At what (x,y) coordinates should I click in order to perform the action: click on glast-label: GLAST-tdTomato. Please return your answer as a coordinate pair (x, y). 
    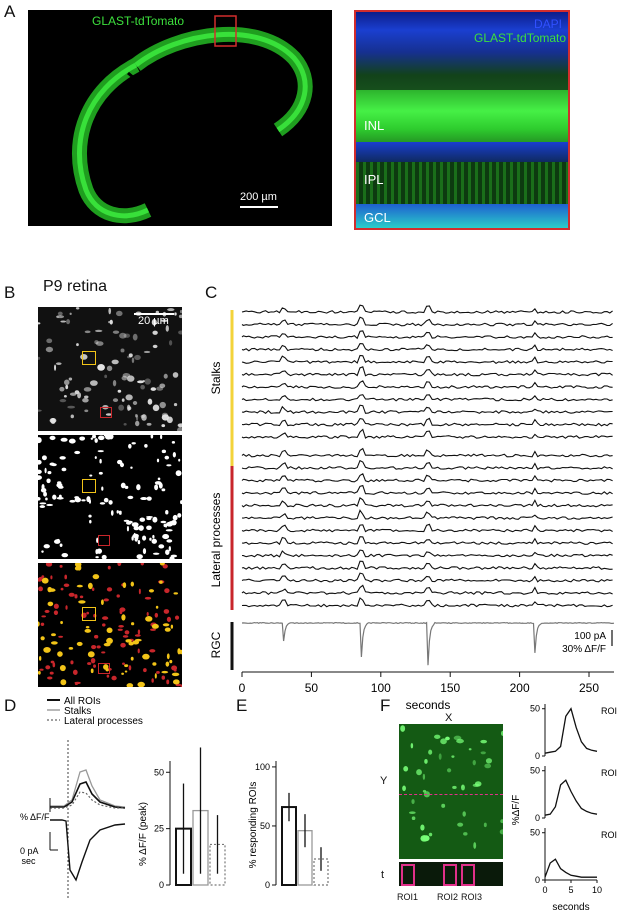
    Looking at the image, I should click on (138, 21).